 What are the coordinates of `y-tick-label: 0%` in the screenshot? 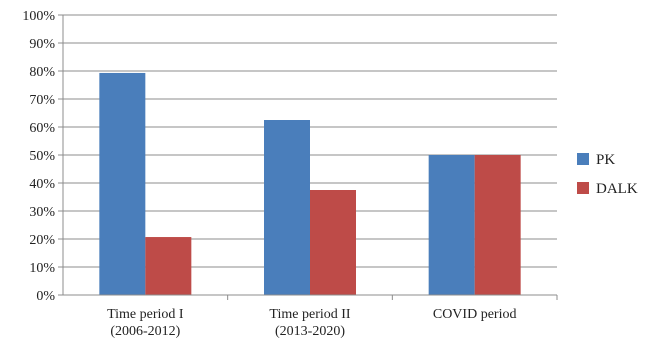 It's located at (45, 296).